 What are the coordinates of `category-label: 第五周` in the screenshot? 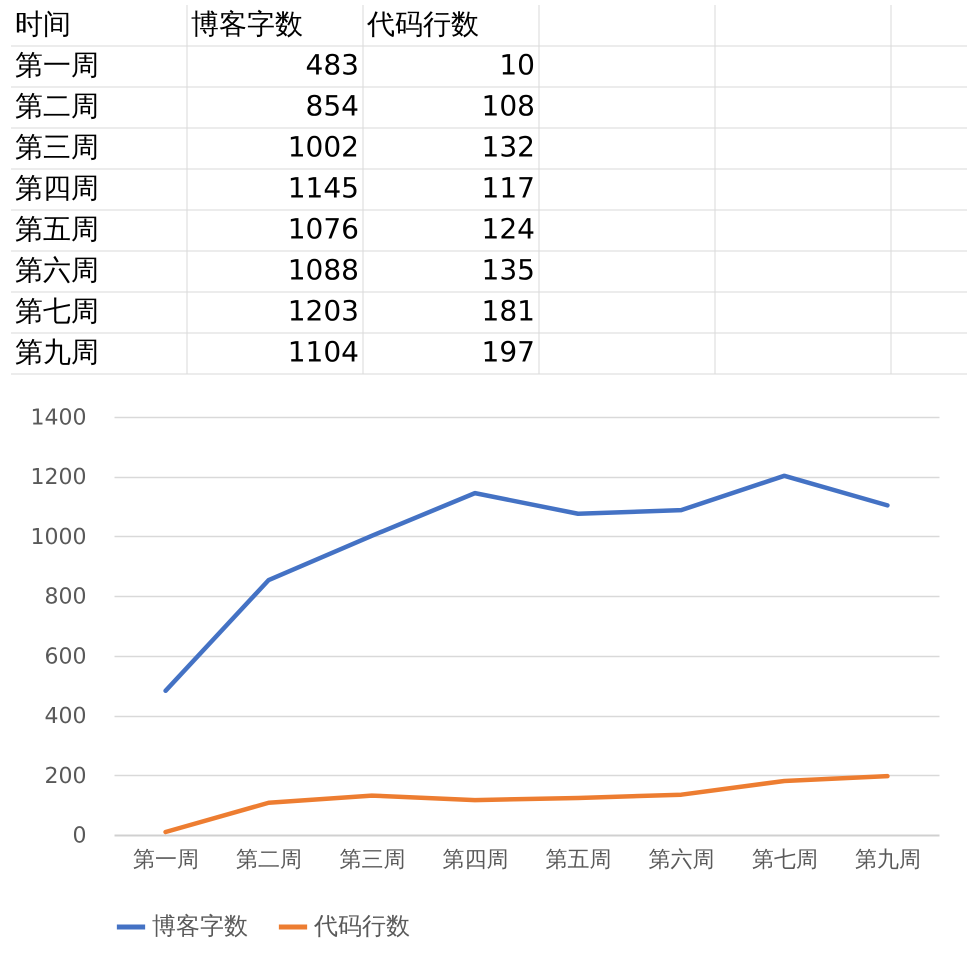 It's located at (57, 229).